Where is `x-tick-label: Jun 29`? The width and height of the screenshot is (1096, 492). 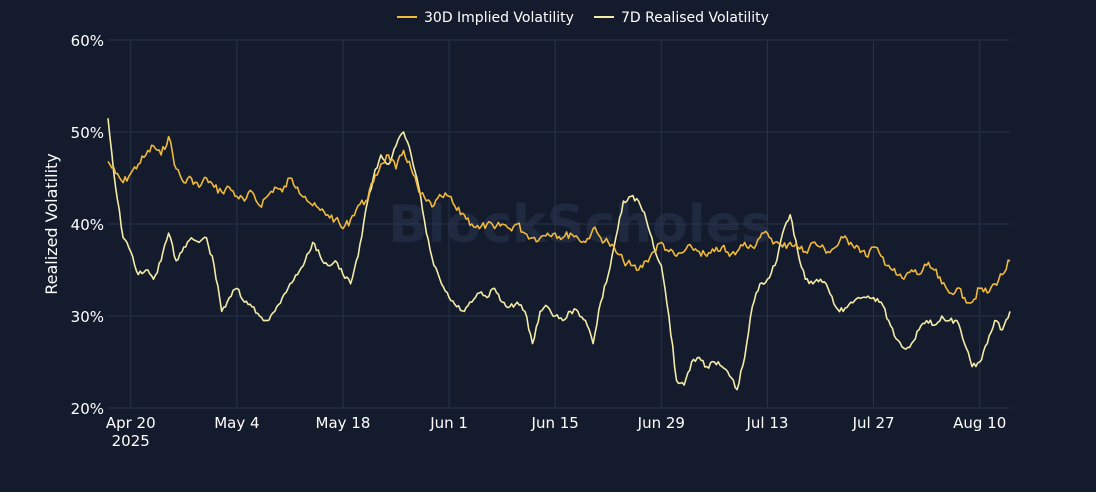 x-tick-label: Jun 29 is located at coordinates (661, 423).